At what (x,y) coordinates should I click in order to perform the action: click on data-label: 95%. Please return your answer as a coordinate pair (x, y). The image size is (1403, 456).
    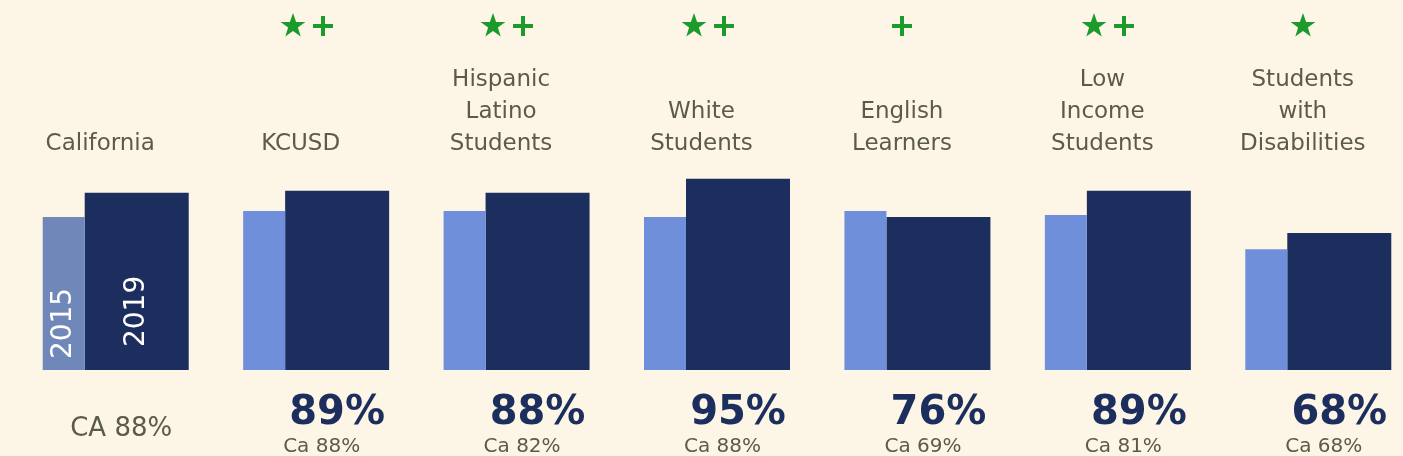
    Looking at the image, I should click on (738, 410).